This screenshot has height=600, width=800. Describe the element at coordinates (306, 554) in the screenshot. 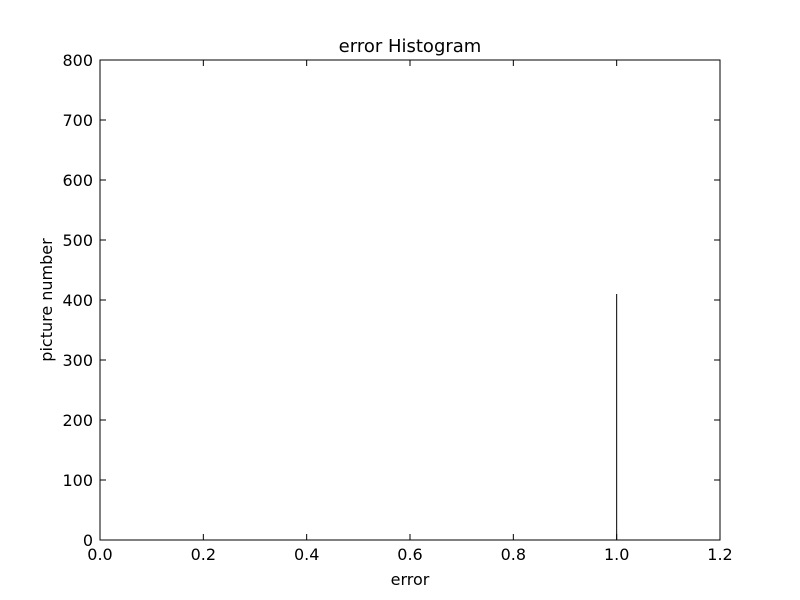

I see `x-tick-label-2: 0.4` at that location.